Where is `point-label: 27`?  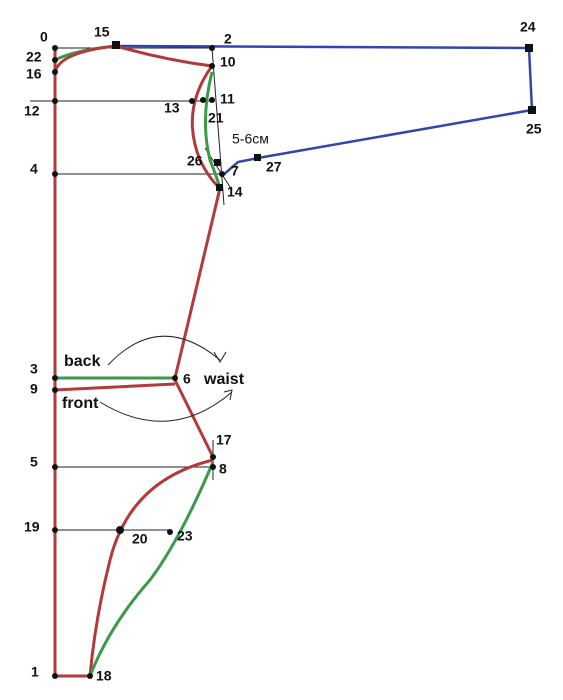 point-label: 27 is located at coordinates (274, 167).